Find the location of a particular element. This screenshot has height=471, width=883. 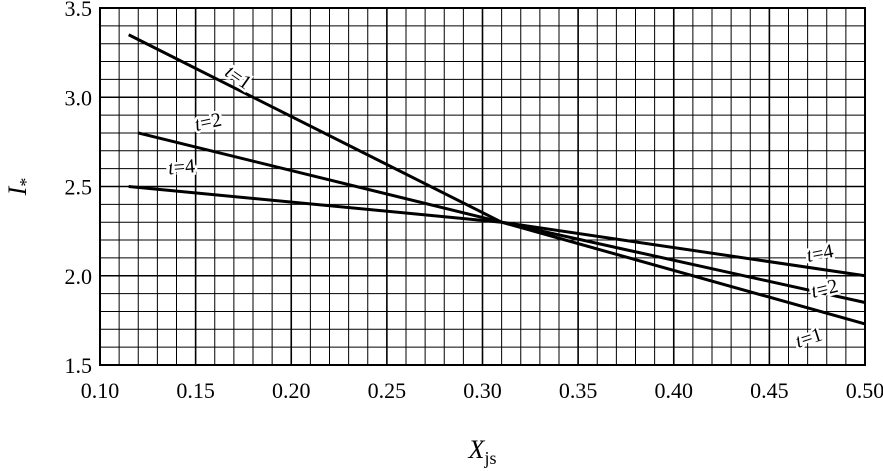

curve-label-left-t-2: t=2 is located at coordinates (208, 122).